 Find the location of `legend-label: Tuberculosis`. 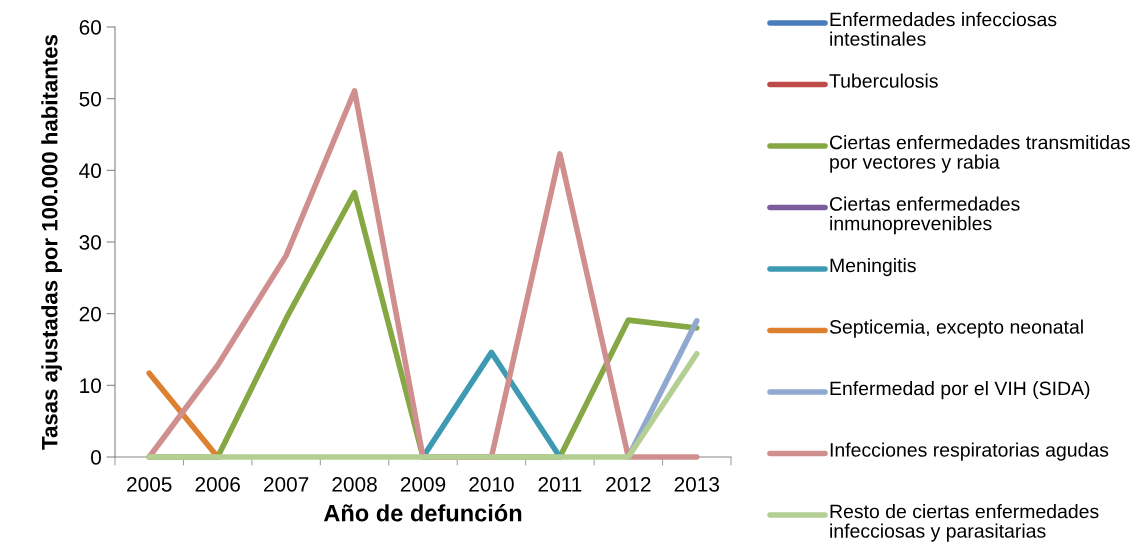

legend-label: Tuberculosis is located at coordinates (883, 80).